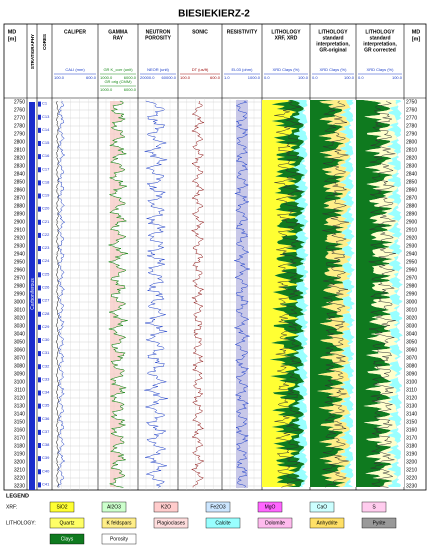  What do you see at coordinates (19, 254) in the screenshot?
I see `md-tick-label: 2940` at bounding box center [19, 254].